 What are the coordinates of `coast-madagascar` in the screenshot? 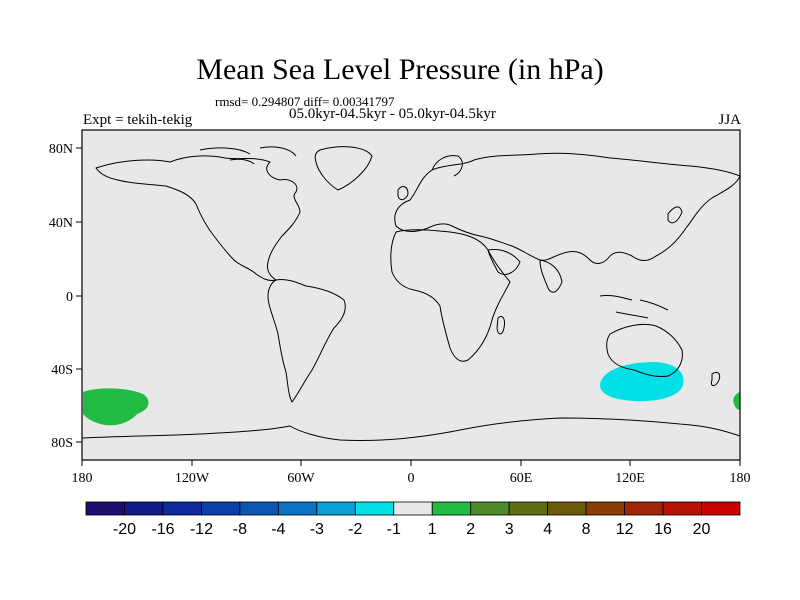 It's located at (500, 325).